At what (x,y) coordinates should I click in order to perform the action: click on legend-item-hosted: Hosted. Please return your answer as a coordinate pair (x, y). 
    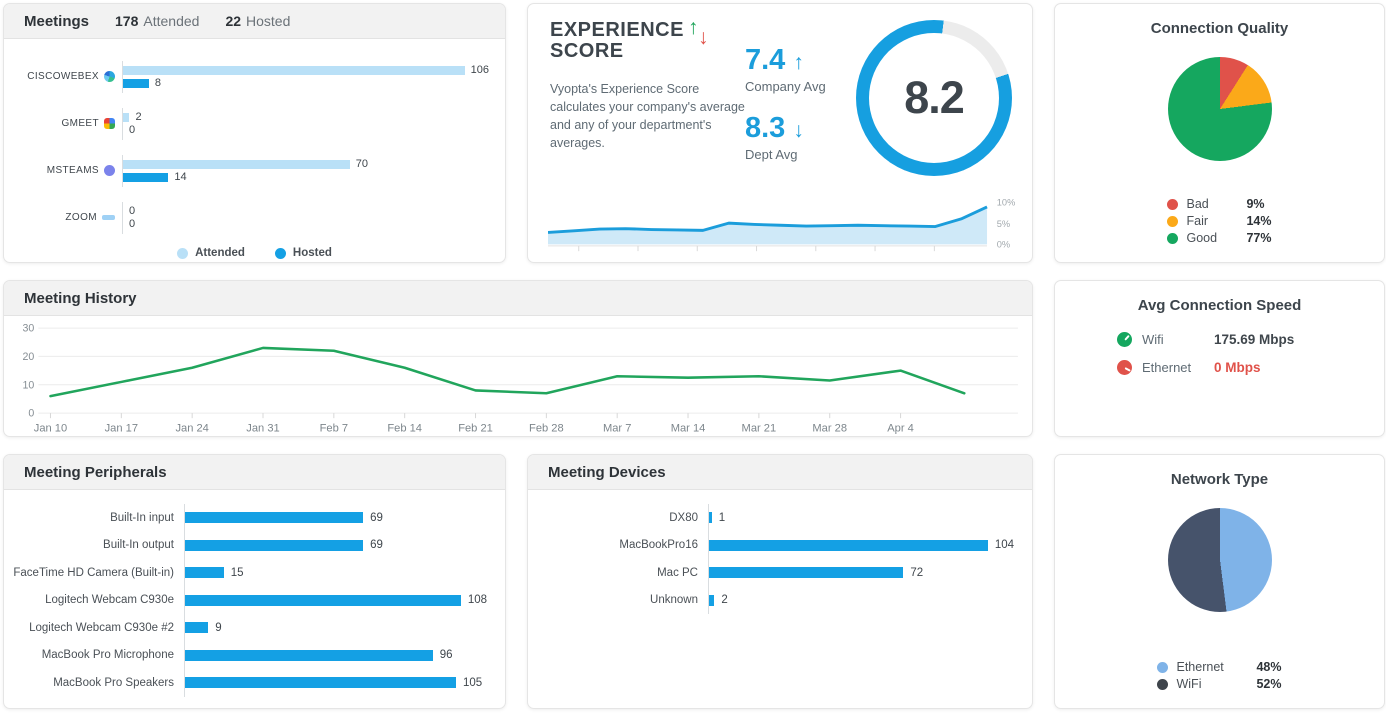
    Looking at the image, I should click on (303, 253).